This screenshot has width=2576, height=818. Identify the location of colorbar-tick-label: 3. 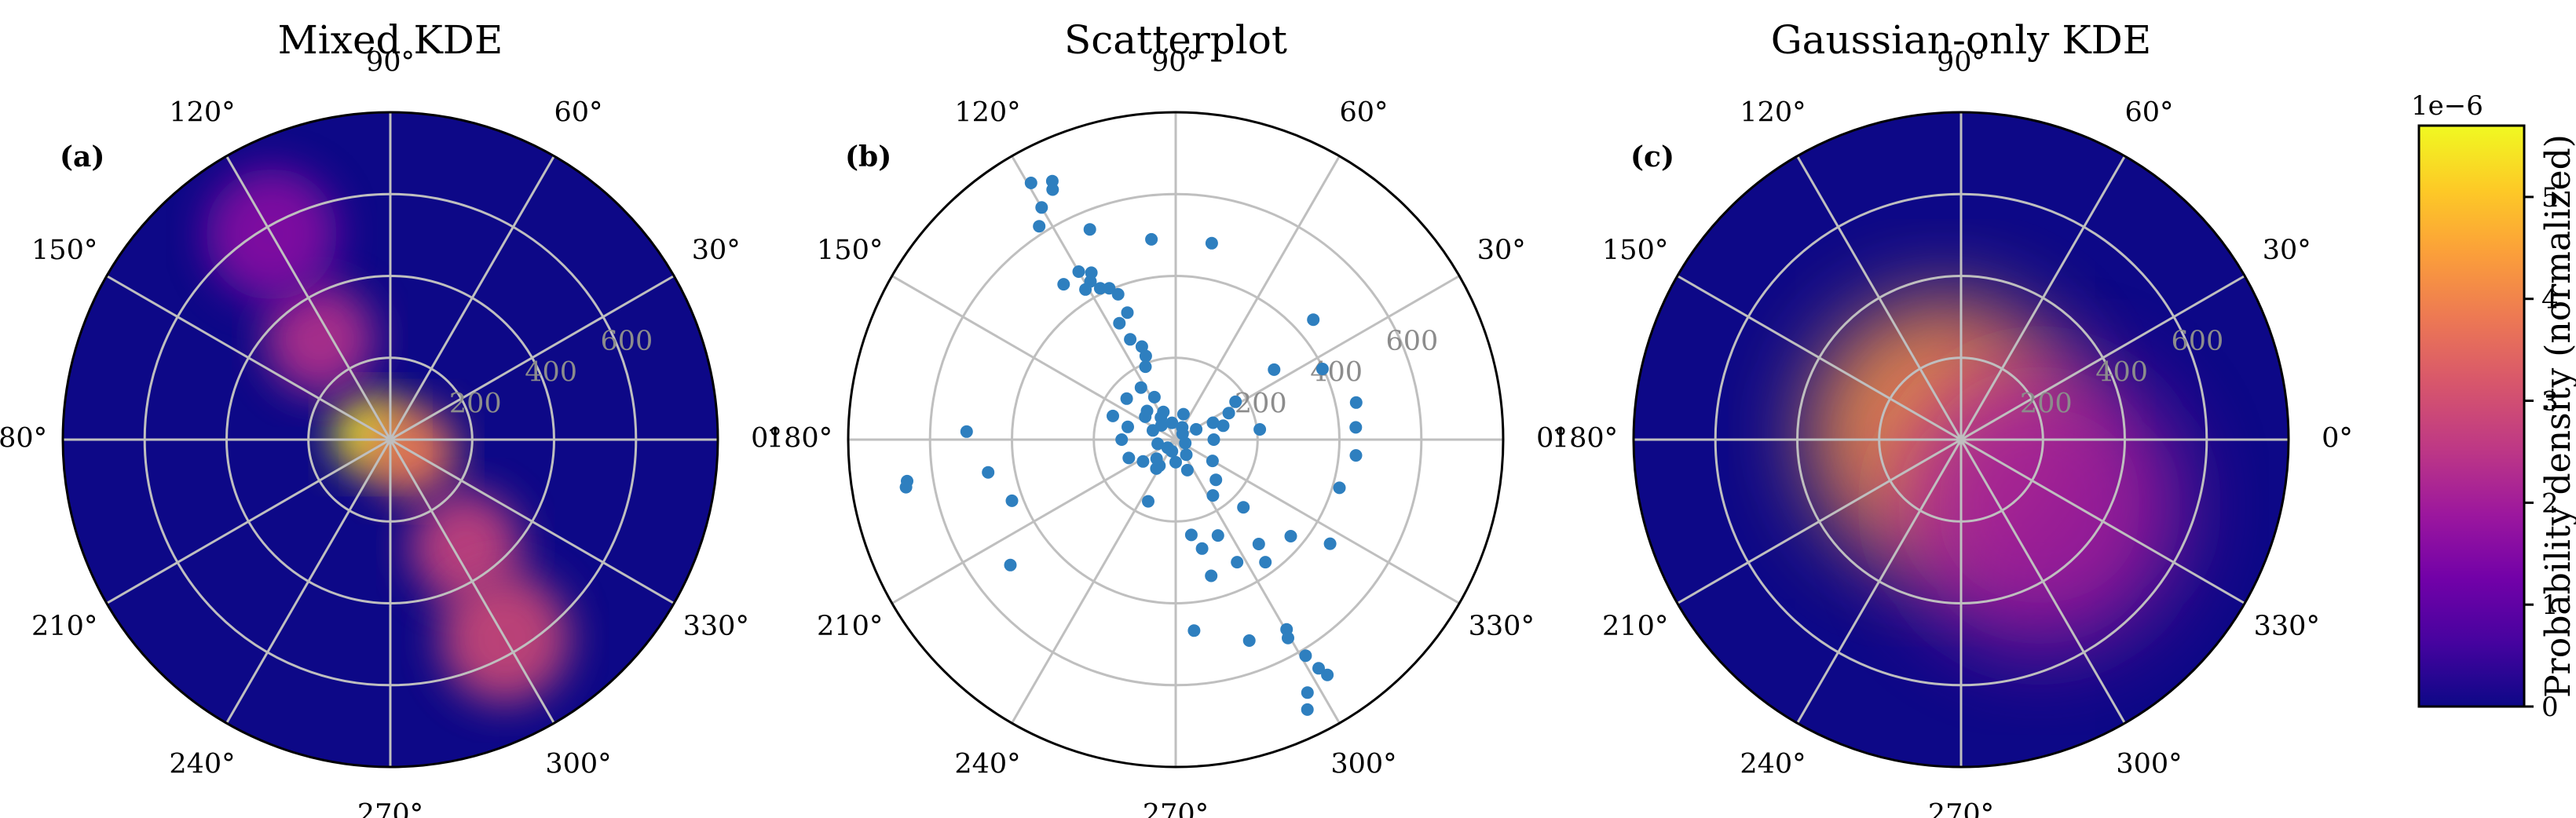
(2550, 402).